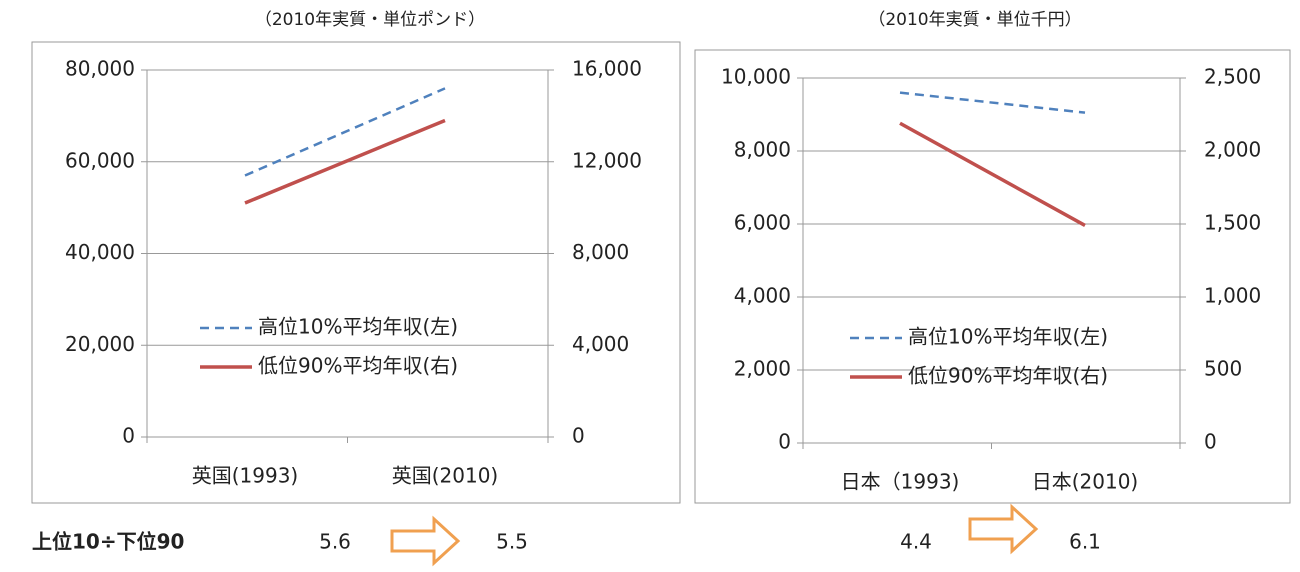  I want to click on y2-tick-label: 12,000, so click(607, 160).